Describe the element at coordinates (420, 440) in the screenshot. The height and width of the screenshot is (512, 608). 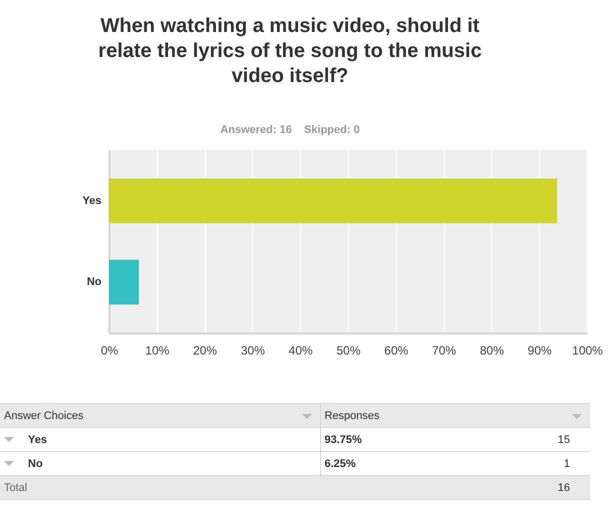
I see `text: 93.75%` at that location.